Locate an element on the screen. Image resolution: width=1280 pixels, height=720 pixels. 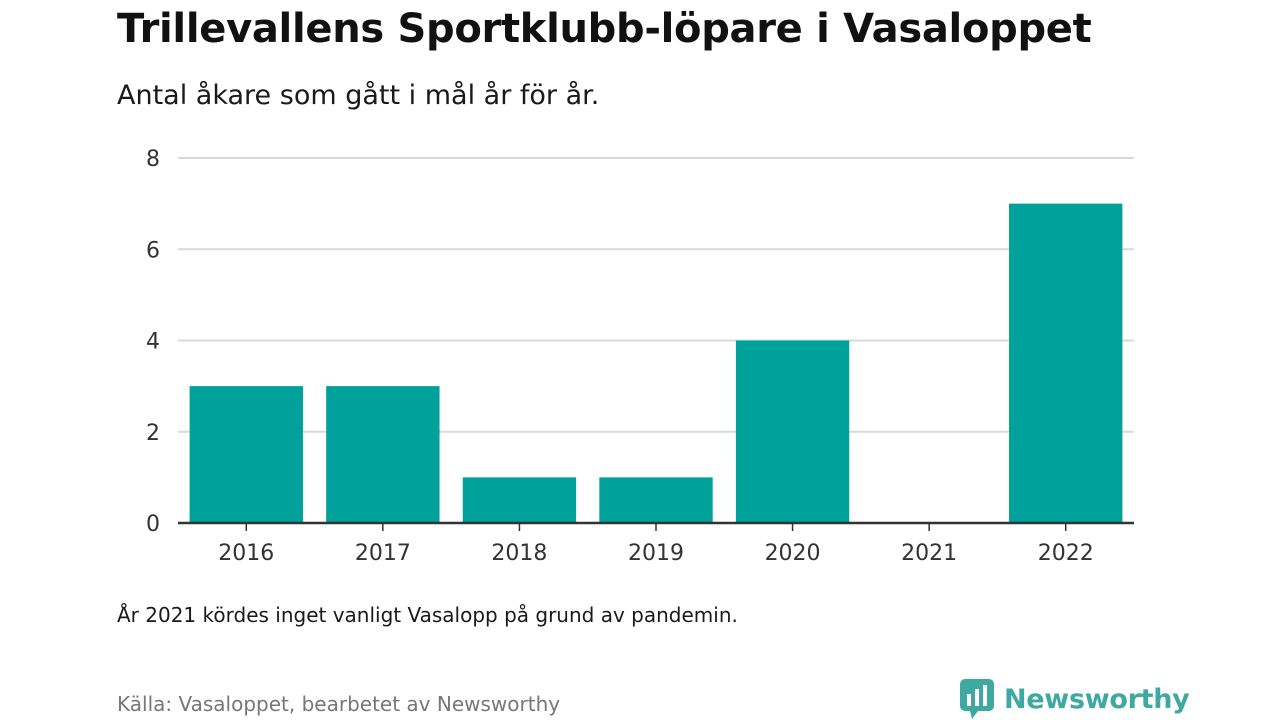
x-tick-label: 2016 is located at coordinates (246, 553).